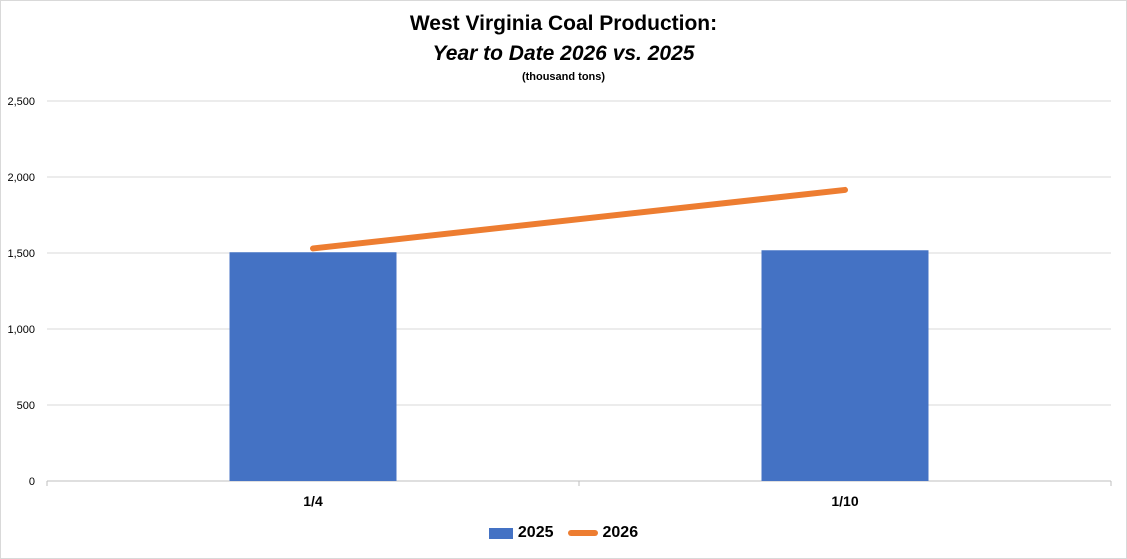 The image size is (1127, 559). What do you see at coordinates (563, 533) in the screenshot?
I see `legend: 2025 2026` at bounding box center [563, 533].